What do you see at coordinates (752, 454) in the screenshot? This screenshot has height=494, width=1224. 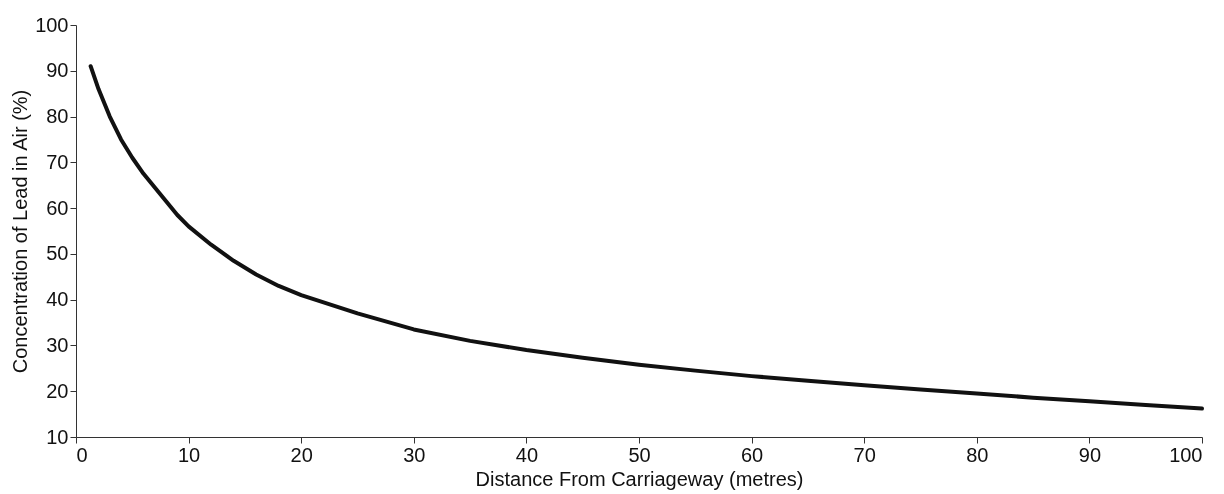 I see `x-tick-label: 60` at bounding box center [752, 454].